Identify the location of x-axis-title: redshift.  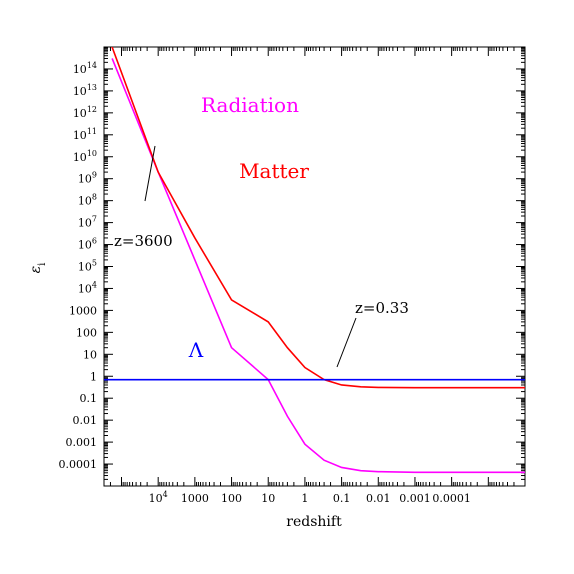
(314, 522).